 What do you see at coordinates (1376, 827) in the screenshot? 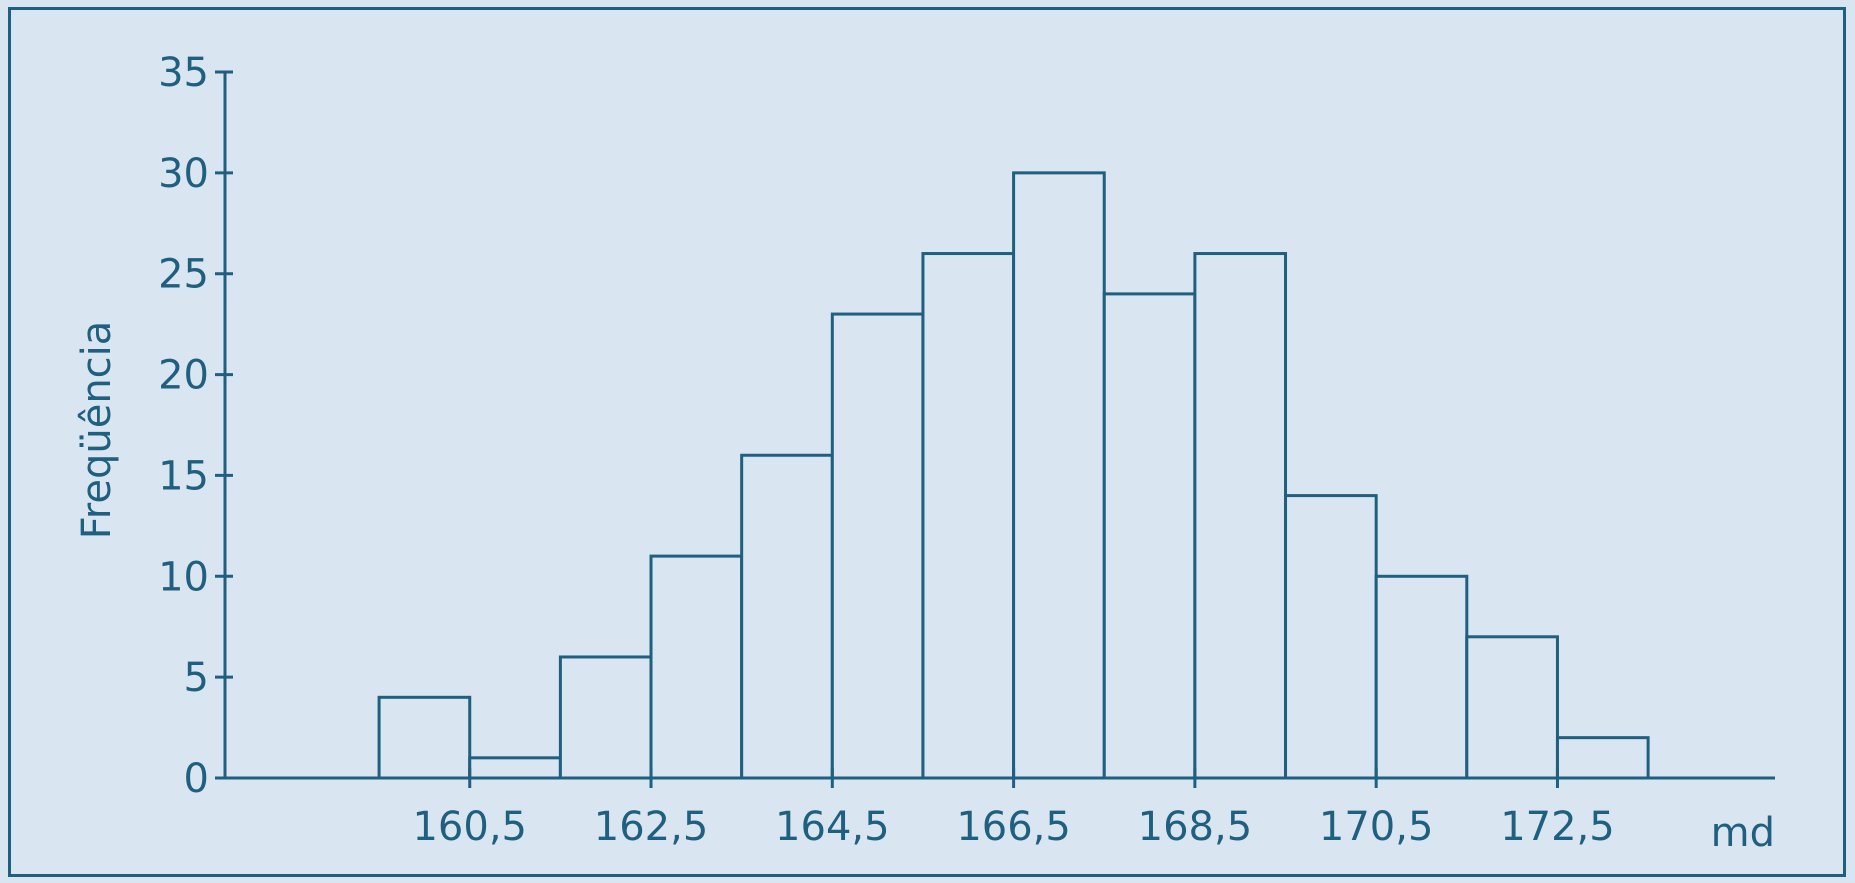
I see `x-tick-label: 170,5` at bounding box center [1376, 827].